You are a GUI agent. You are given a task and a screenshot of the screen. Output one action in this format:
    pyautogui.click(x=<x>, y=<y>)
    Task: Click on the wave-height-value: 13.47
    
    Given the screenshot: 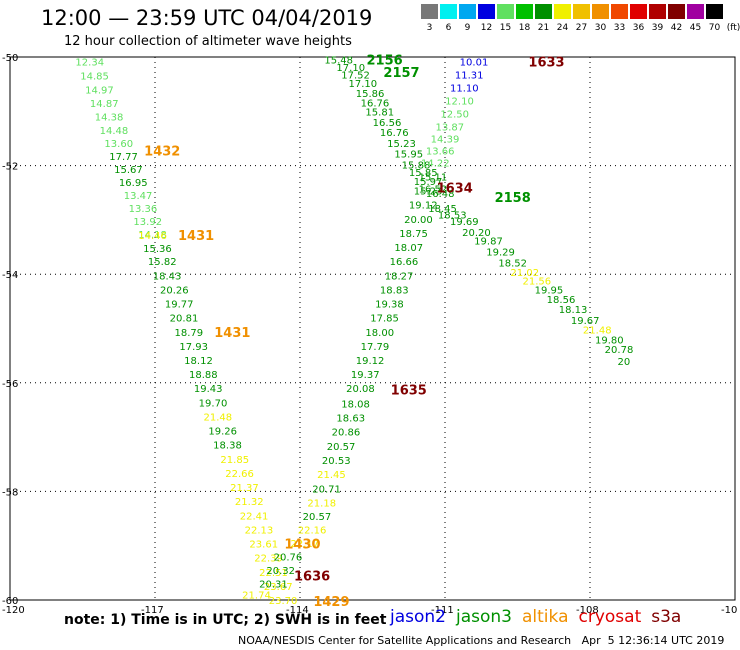 What is the action you would take?
    pyautogui.click(x=138, y=196)
    